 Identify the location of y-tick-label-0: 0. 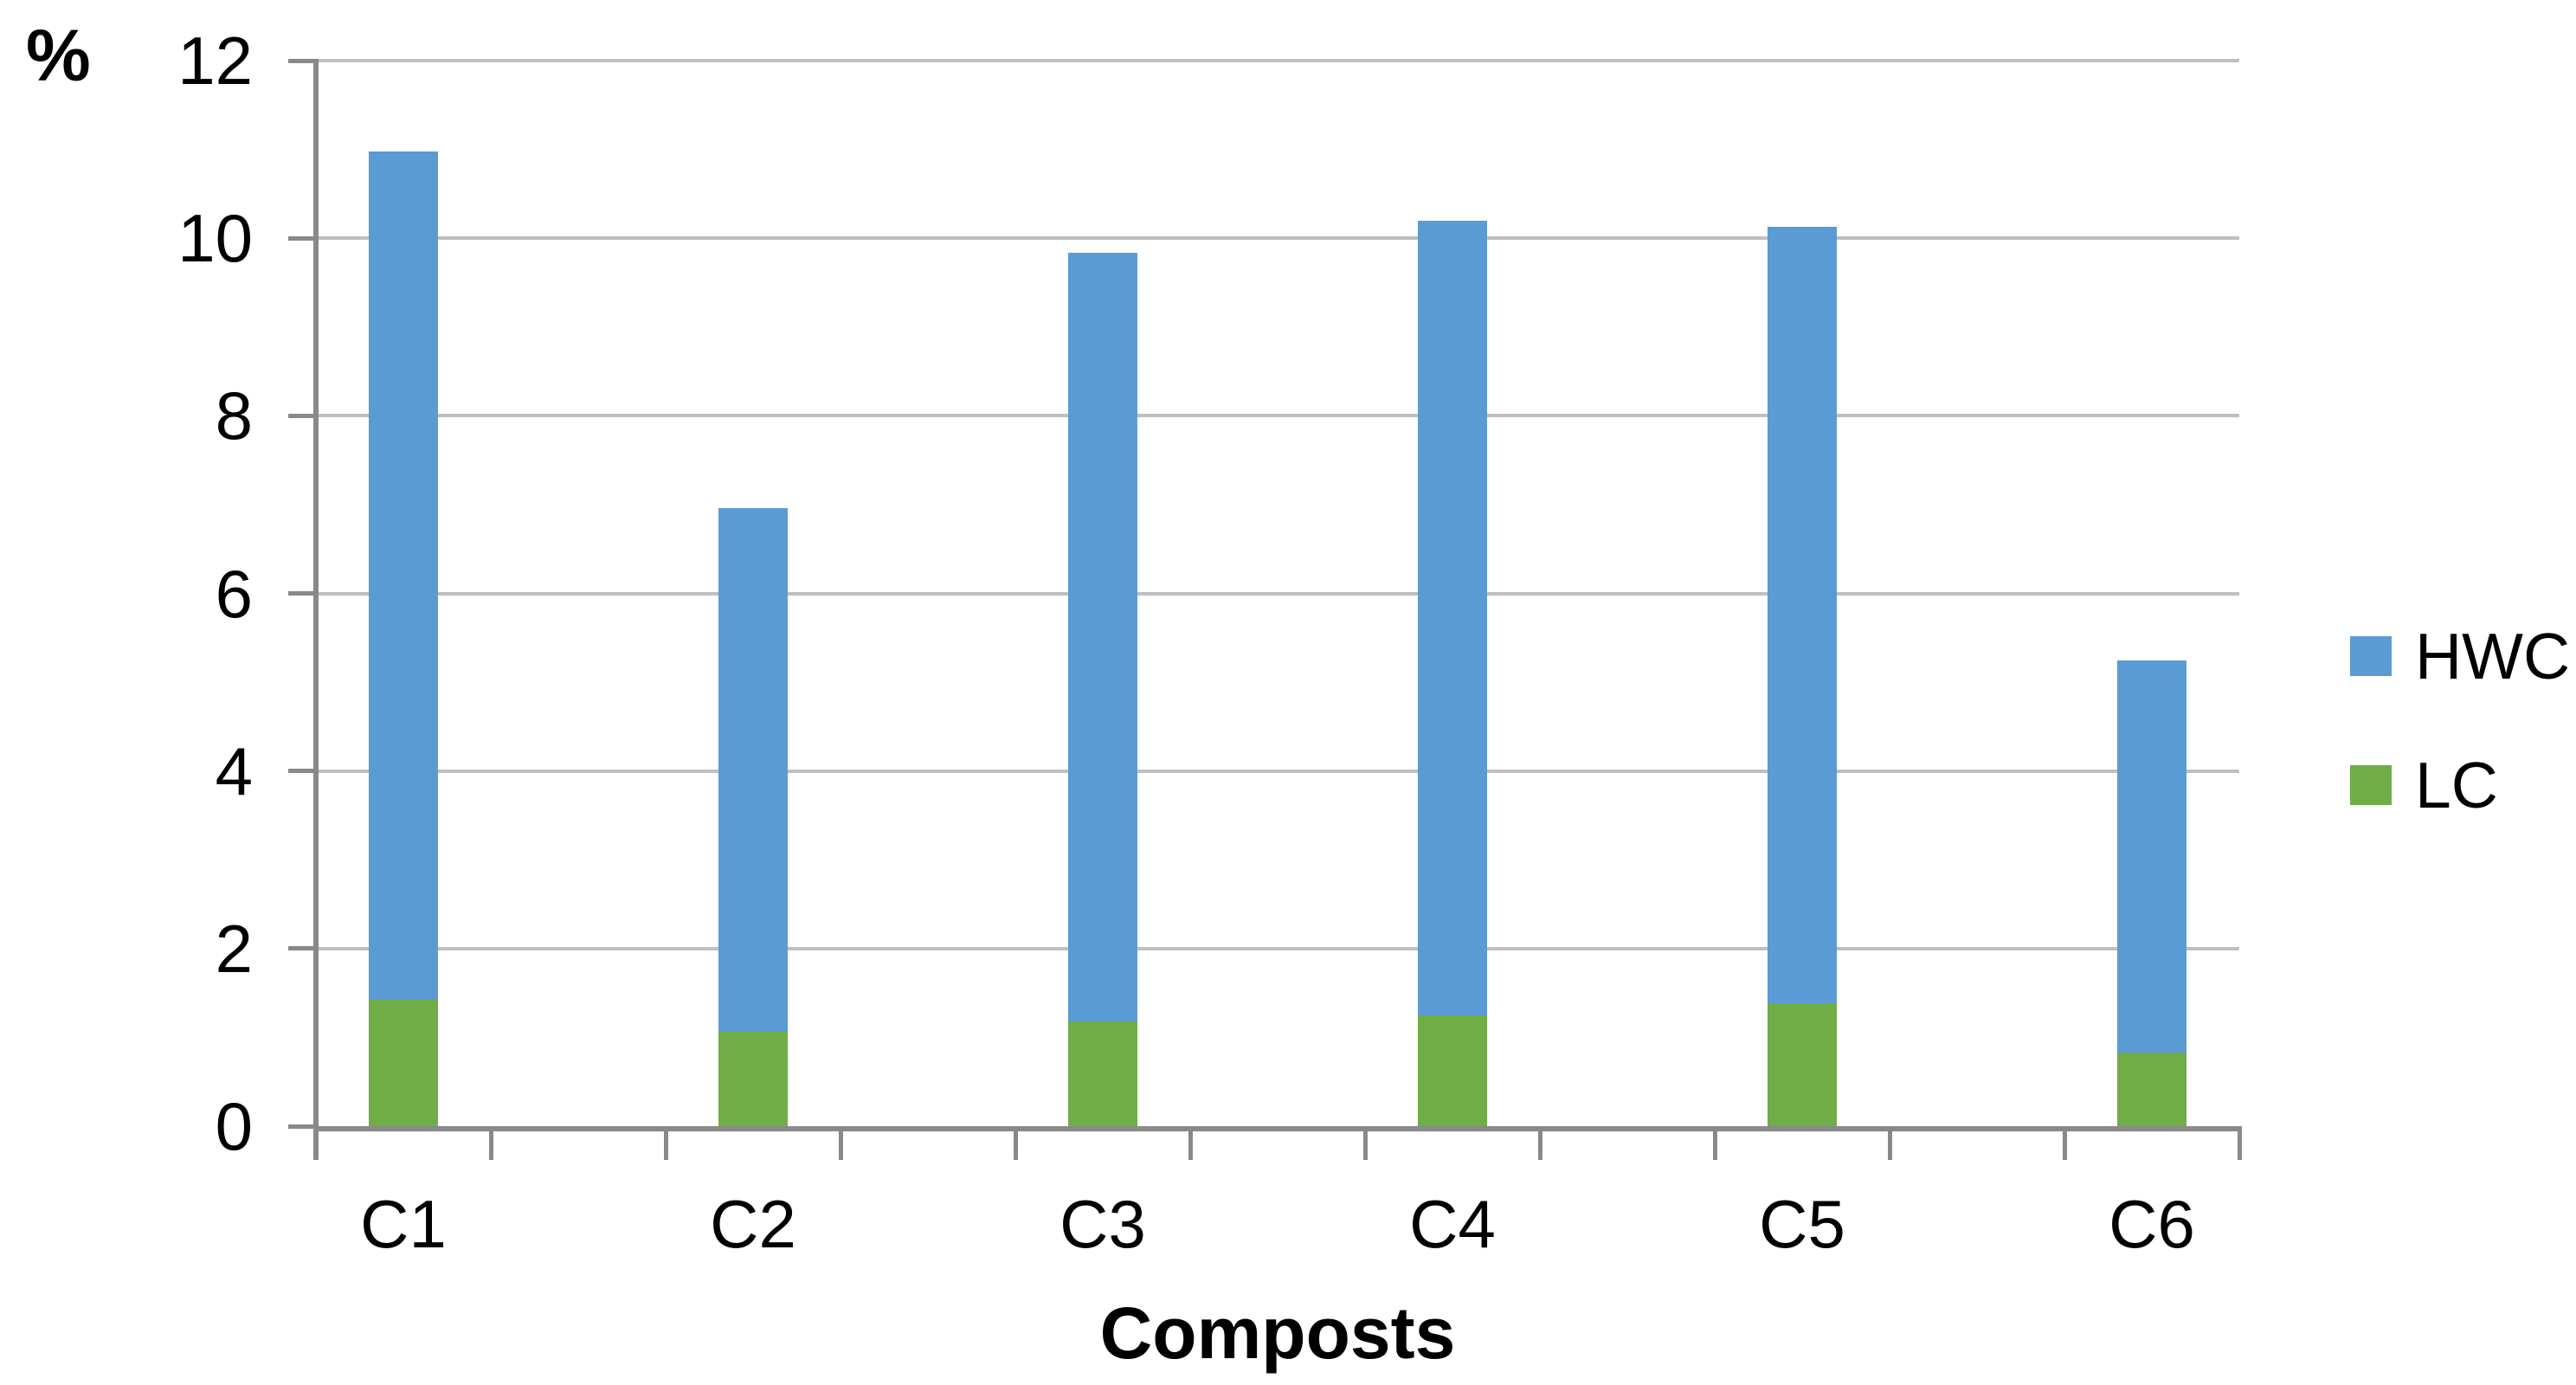
(234, 1126).